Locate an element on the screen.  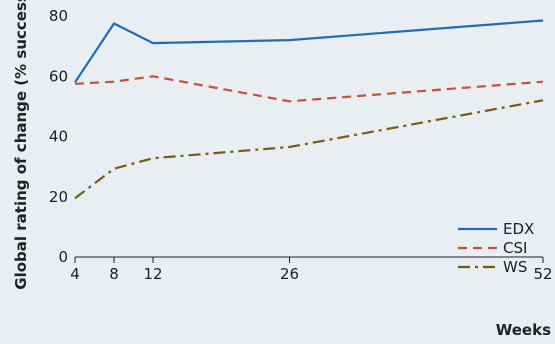
y-tick-label: 20 is located at coordinates (58, 197).